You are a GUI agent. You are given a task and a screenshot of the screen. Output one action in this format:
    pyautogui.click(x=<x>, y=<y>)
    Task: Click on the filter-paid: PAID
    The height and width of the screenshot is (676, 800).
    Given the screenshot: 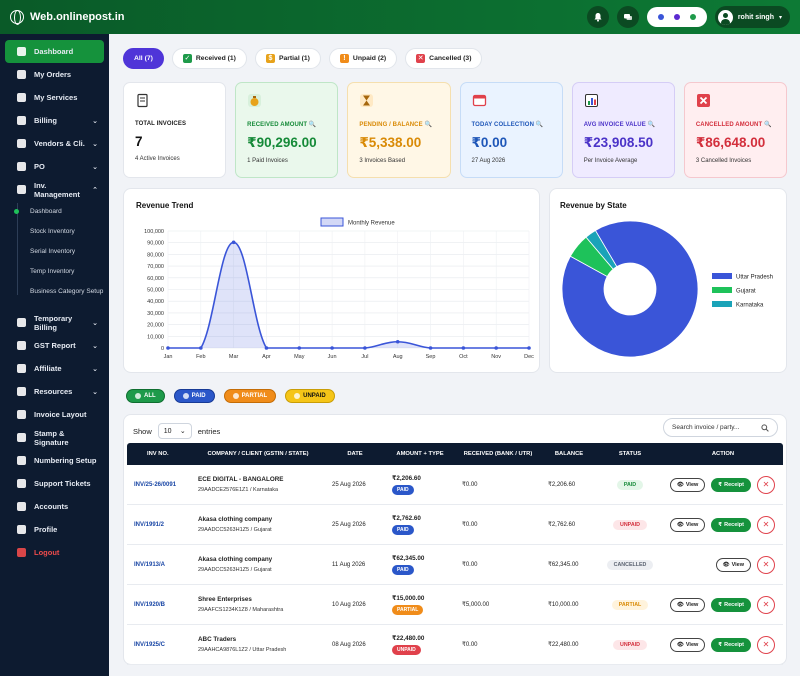 What is the action you would take?
    pyautogui.click(x=194, y=396)
    